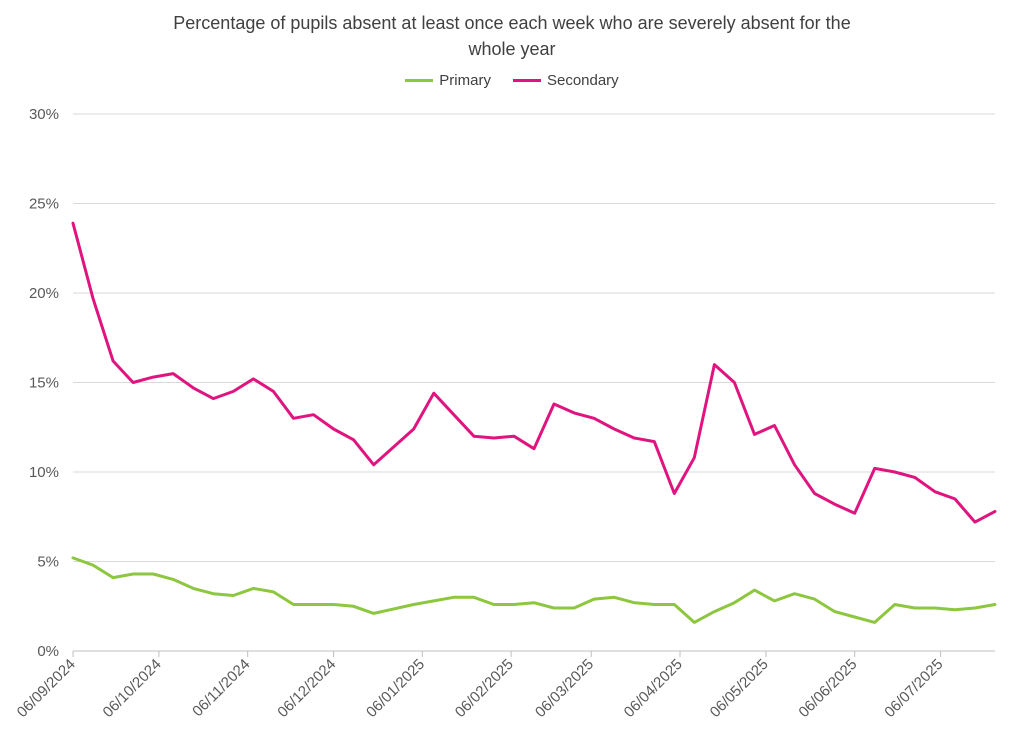 The height and width of the screenshot is (743, 1024). What do you see at coordinates (221, 688) in the screenshot?
I see `x-tick-label: 06/11/2024` at bounding box center [221, 688].